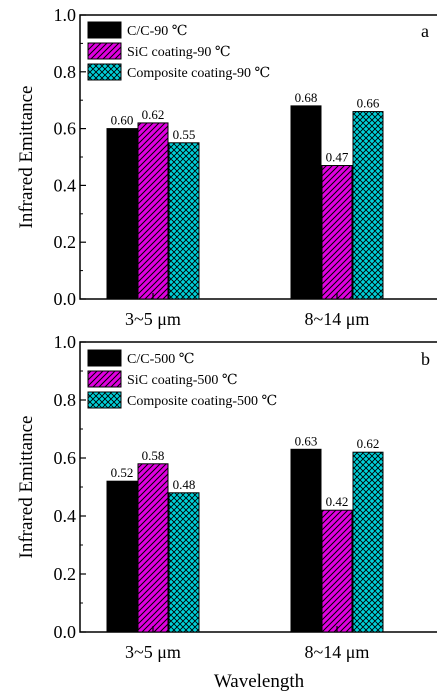 This screenshot has height=695, width=437. Describe the element at coordinates (202, 401) in the screenshot. I see `legend-label: Composite coating-500 ℃` at that location.